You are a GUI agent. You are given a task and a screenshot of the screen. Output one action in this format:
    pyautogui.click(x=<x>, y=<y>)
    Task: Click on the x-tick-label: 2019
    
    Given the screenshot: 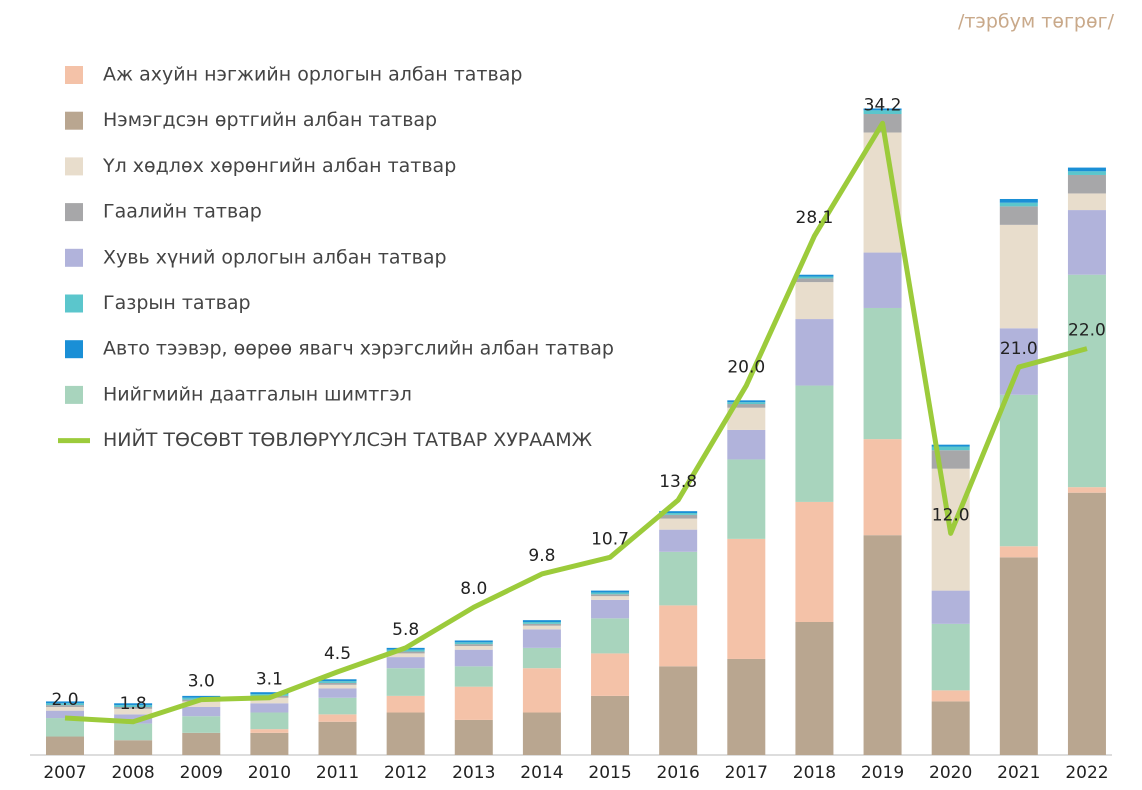 What is the action you would take?
    pyautogui.click(x=882, y=773)
    